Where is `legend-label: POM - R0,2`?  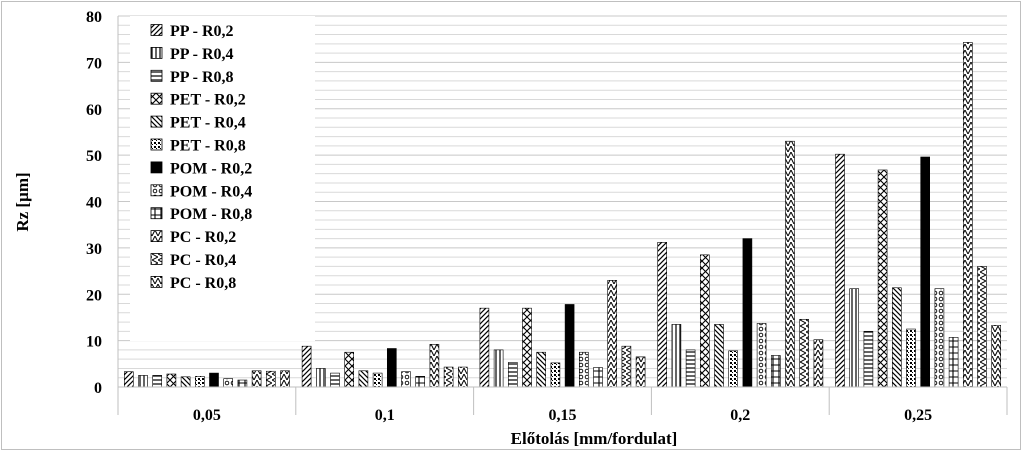
legend-label: POM - R0,2 is located at coordinates (211, 168).